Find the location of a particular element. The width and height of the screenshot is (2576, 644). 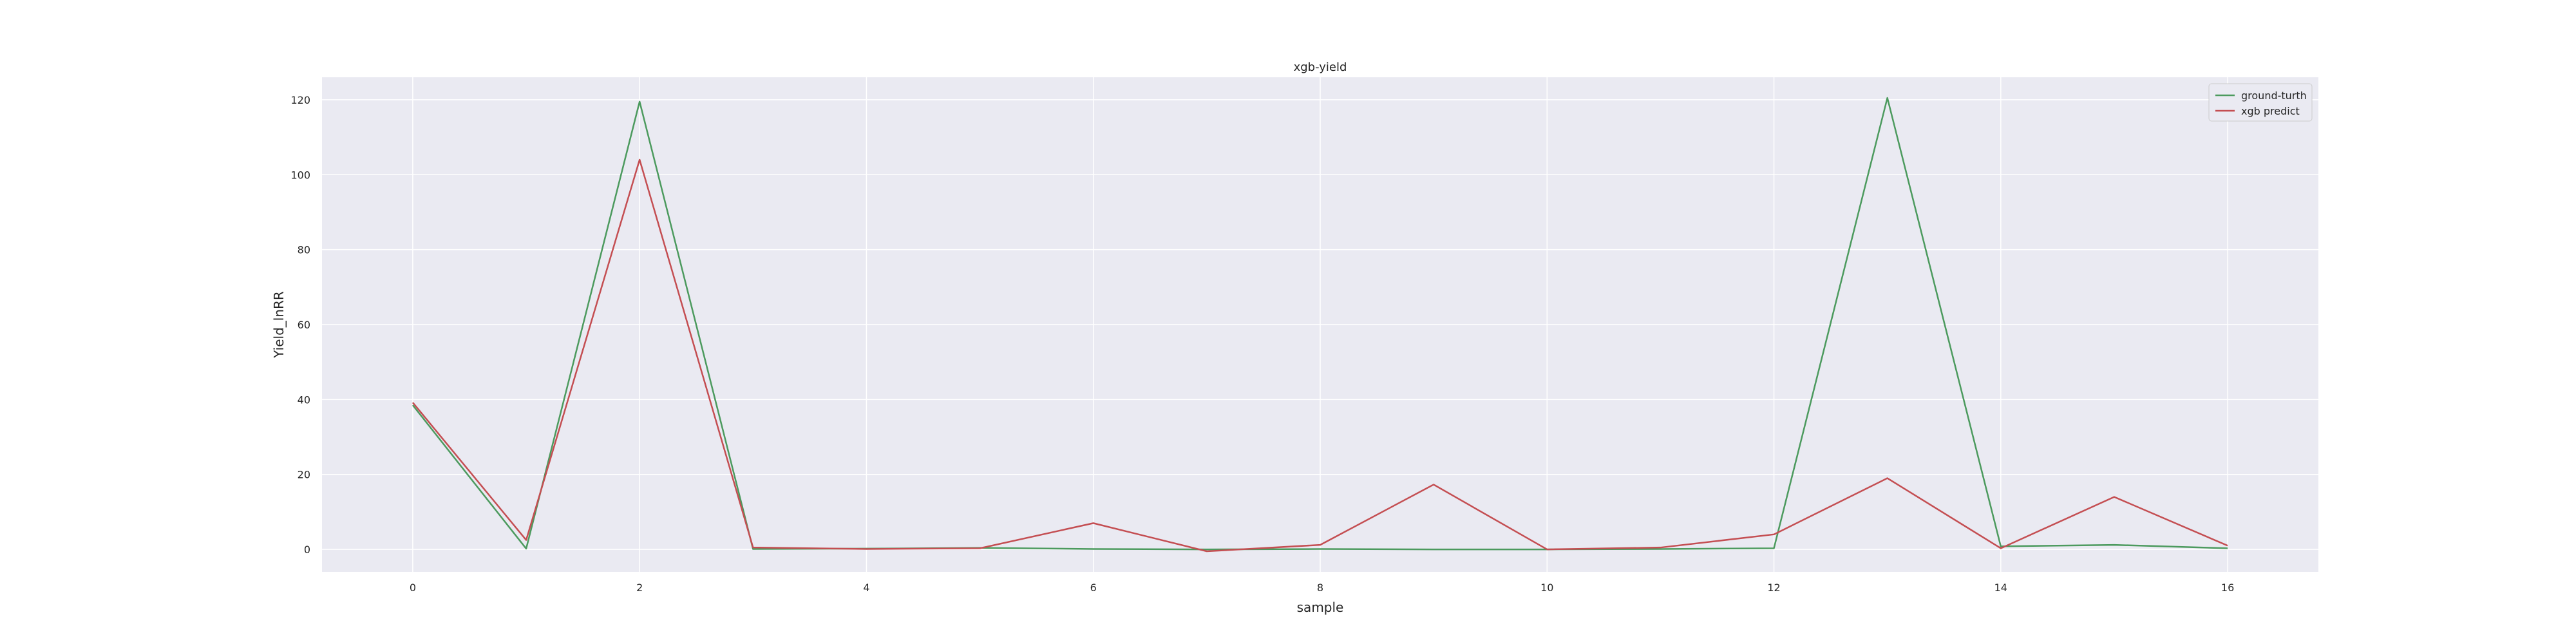

y-tick-label: 40 is located at coordinates (304, 399).